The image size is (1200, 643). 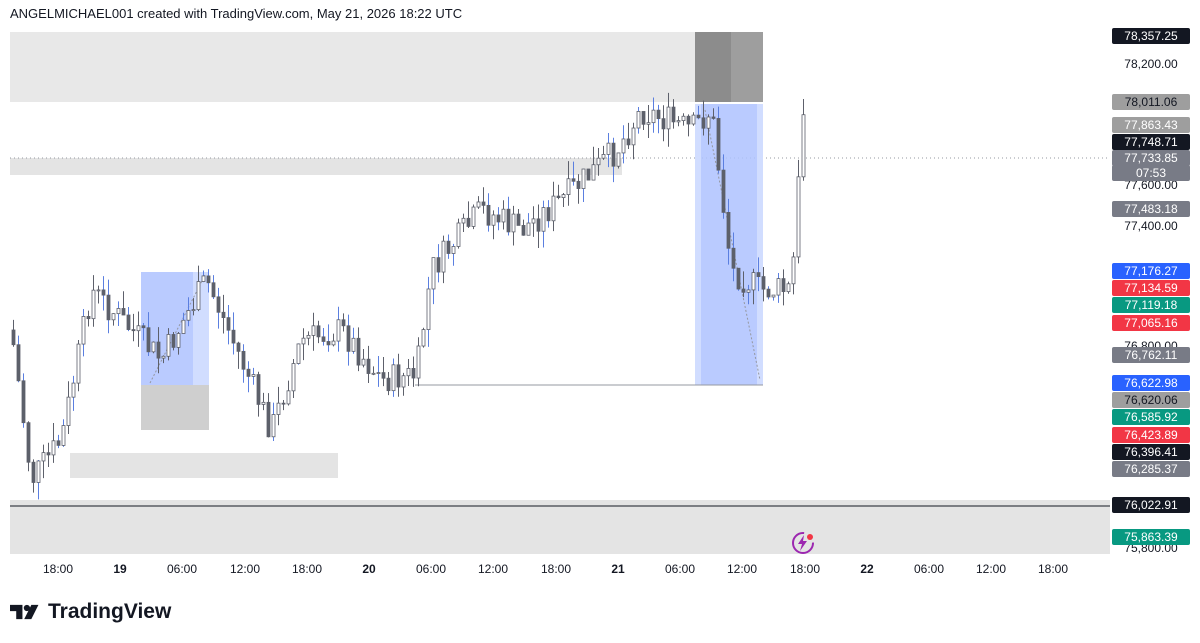 I want to click on price-label: 78,357.25, so click(x=1151, y=36).